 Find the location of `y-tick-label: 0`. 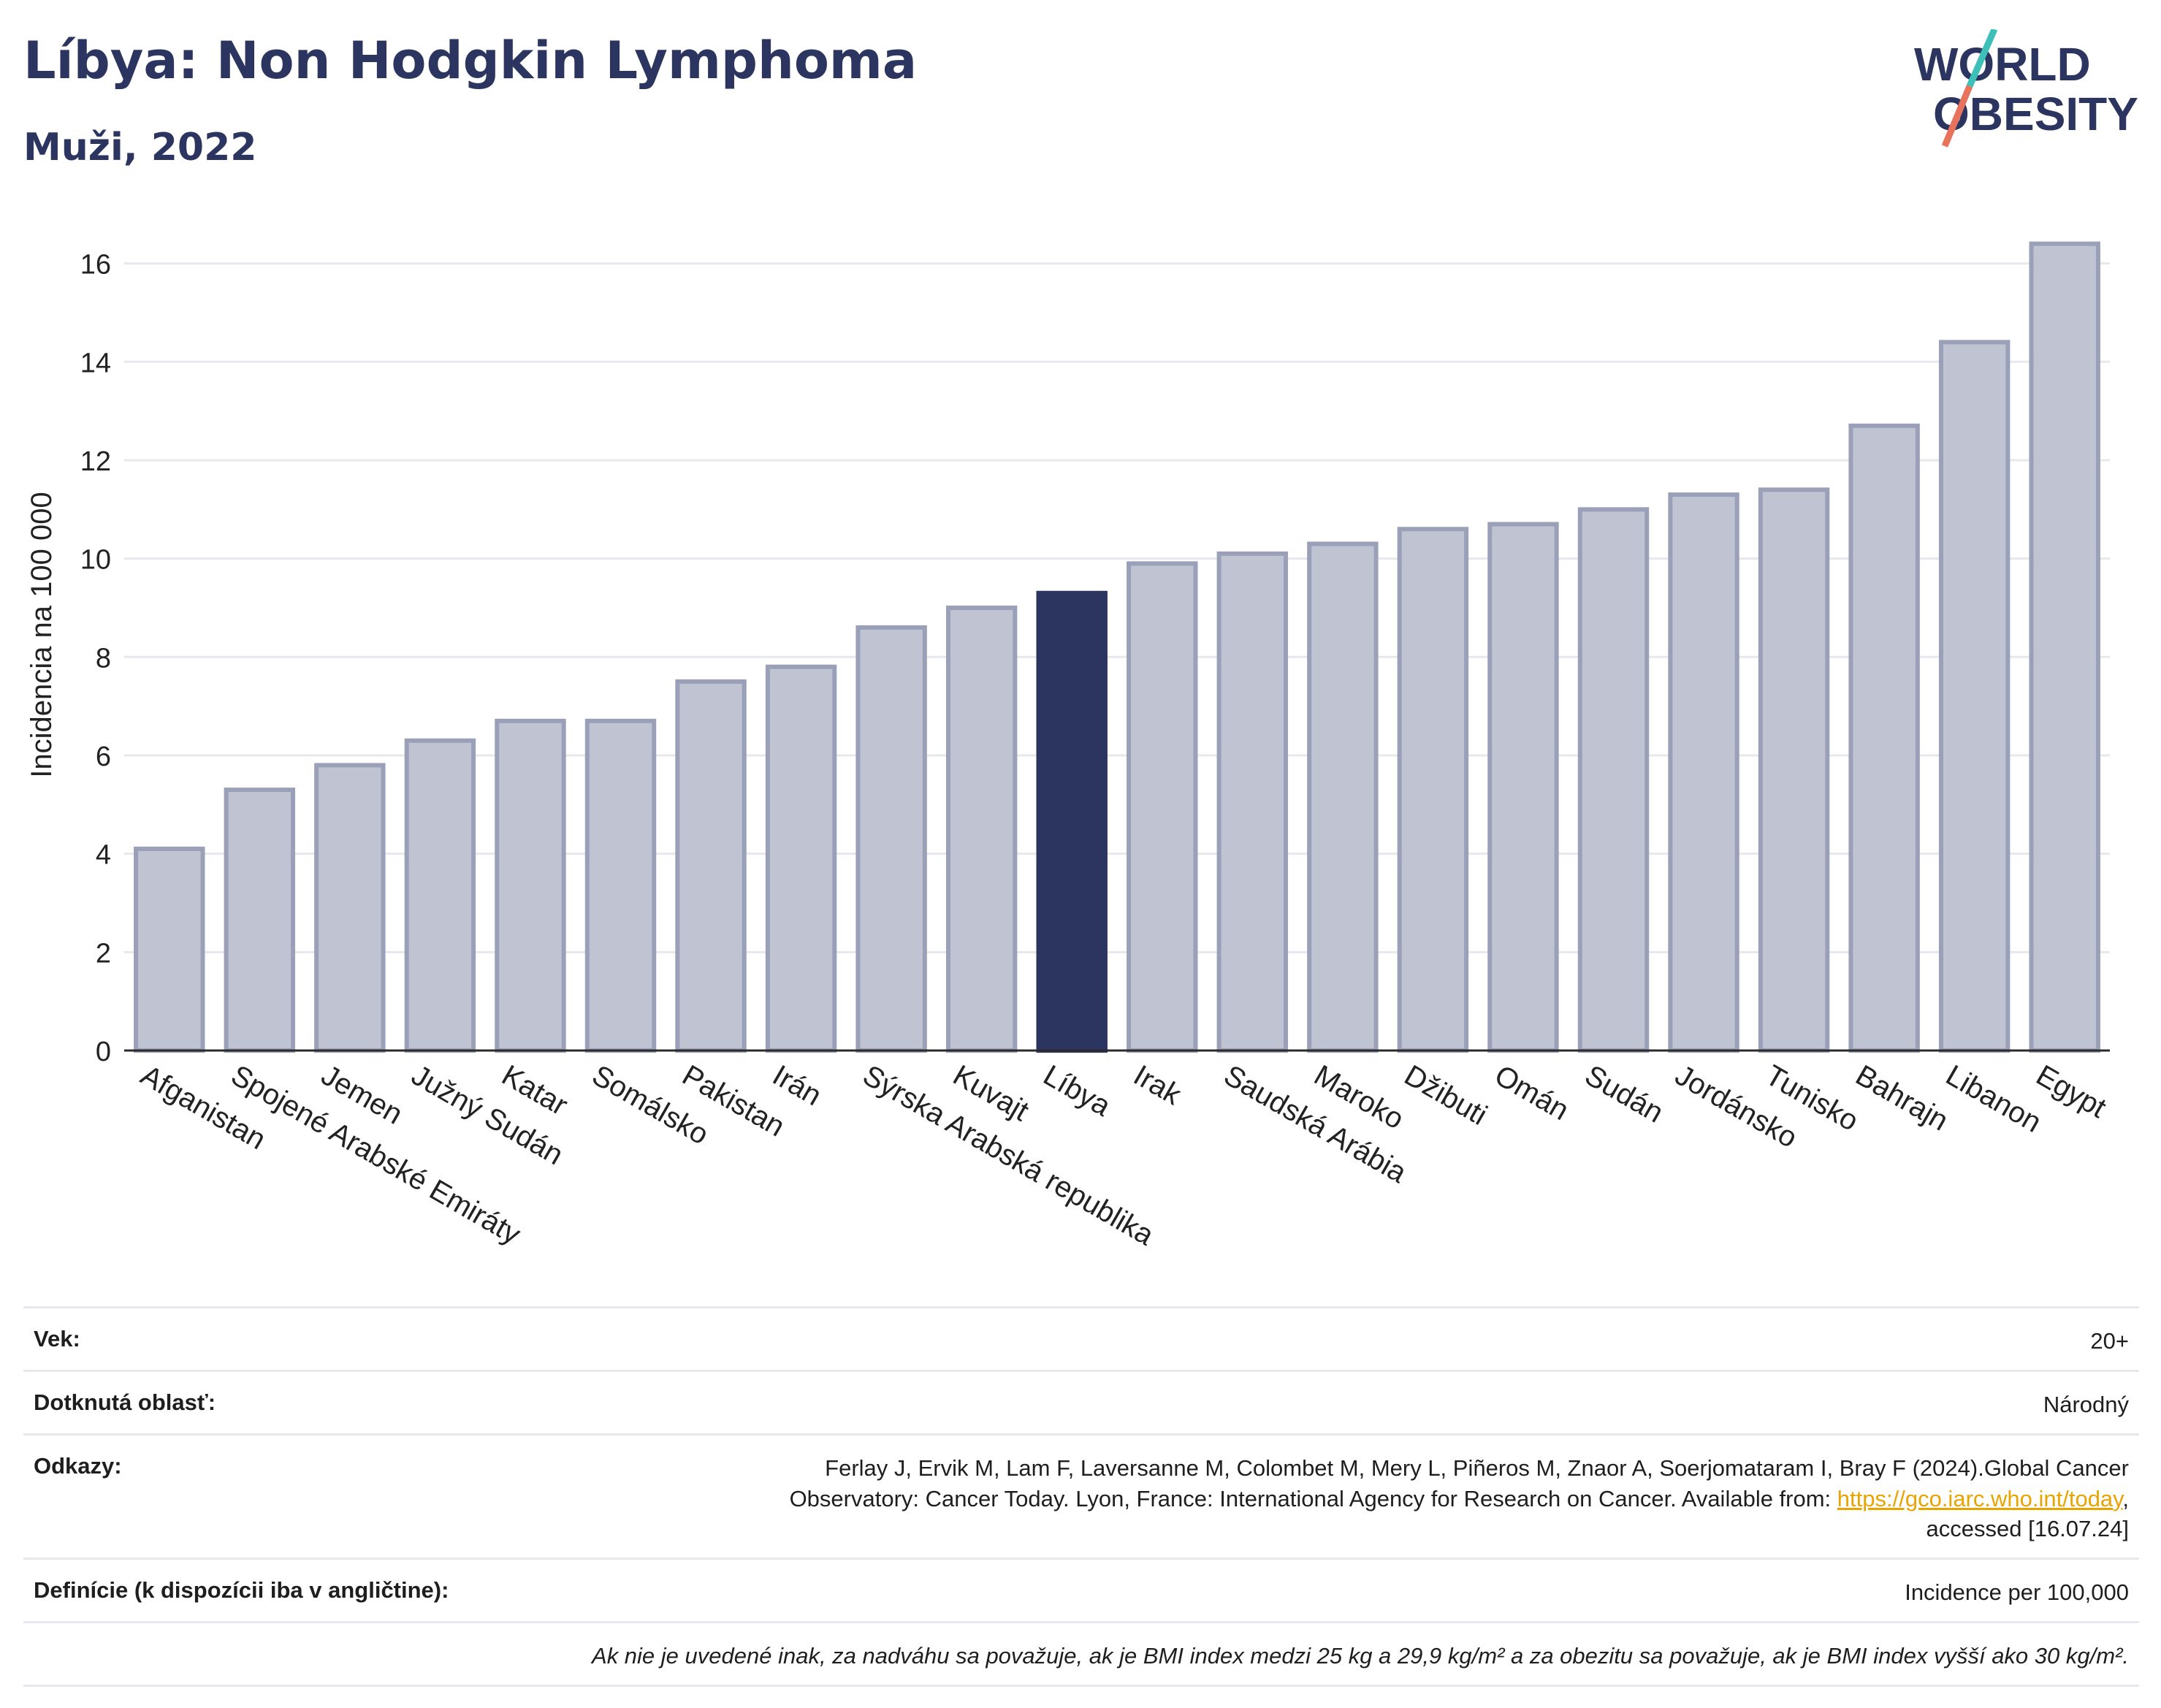

y-tick-label: 0 is located at coordinates (103, 1052).